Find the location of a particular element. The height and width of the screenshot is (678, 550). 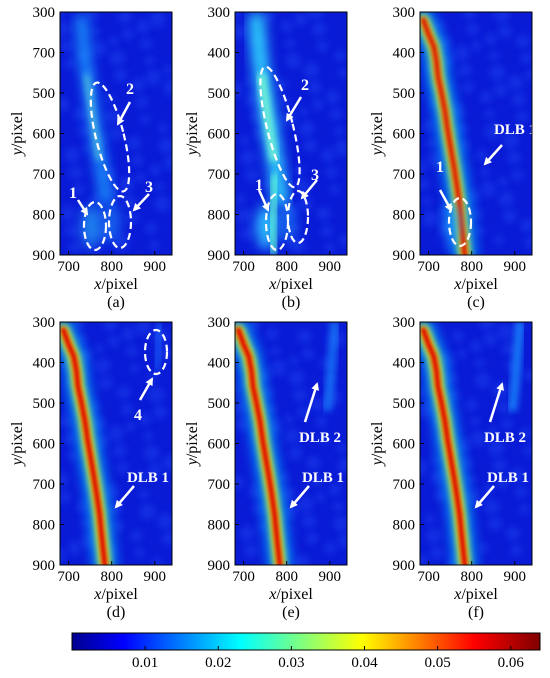

zone-3-label: 3 is located at coordinates (149, 187).